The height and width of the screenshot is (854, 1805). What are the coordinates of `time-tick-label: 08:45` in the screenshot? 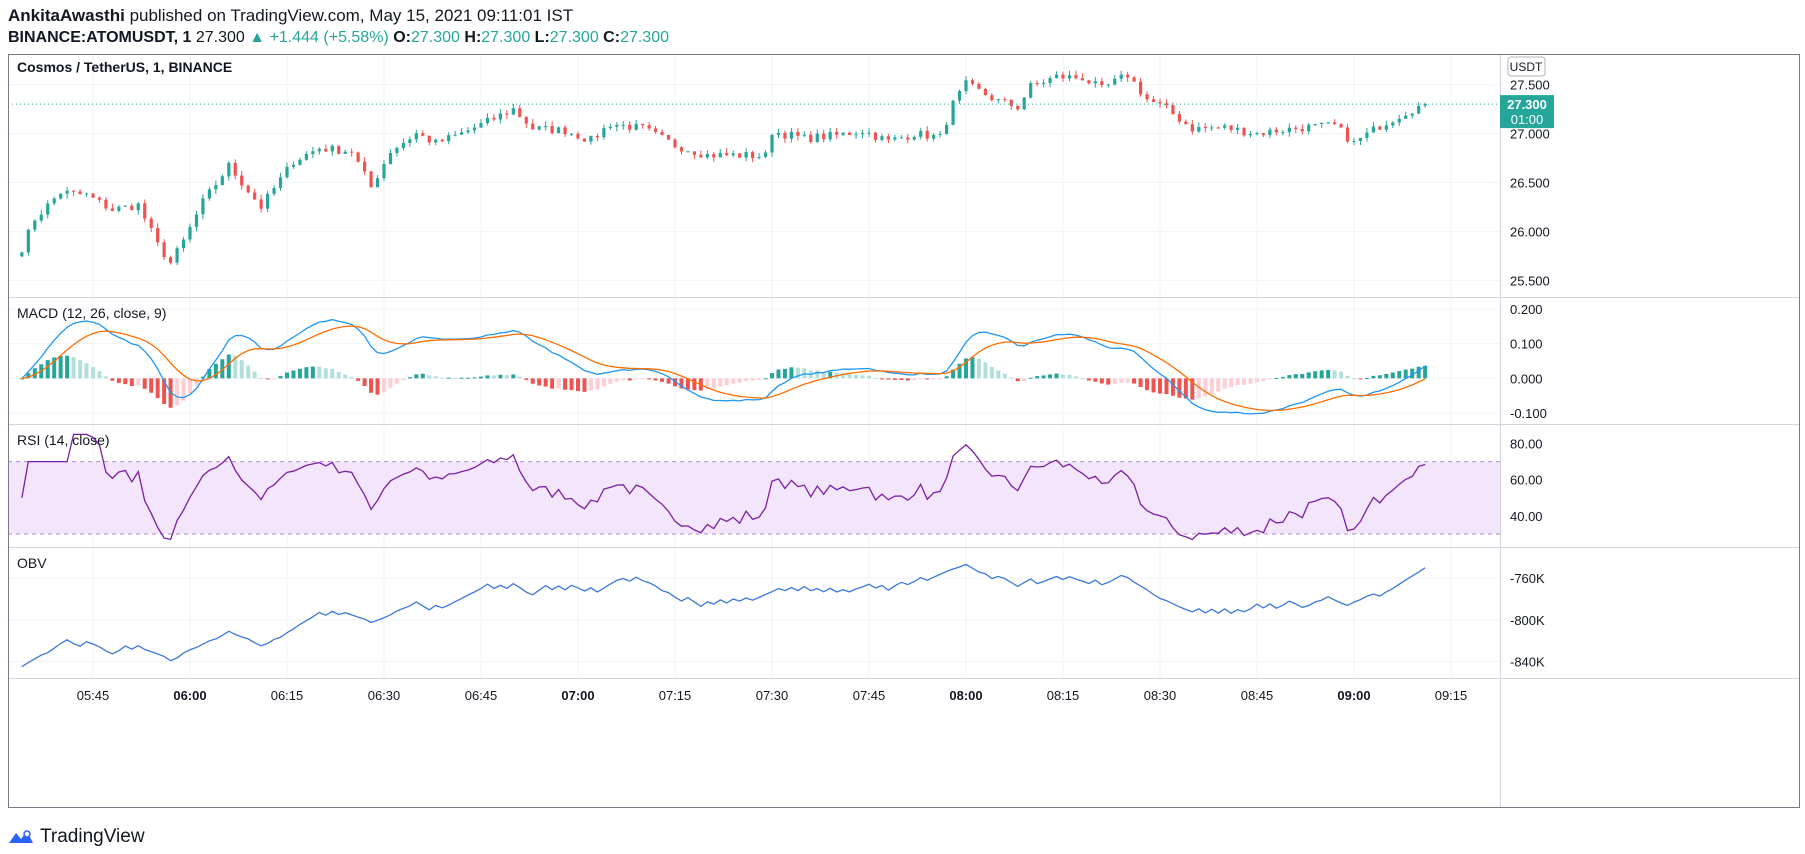 It's located at (1257, 695).